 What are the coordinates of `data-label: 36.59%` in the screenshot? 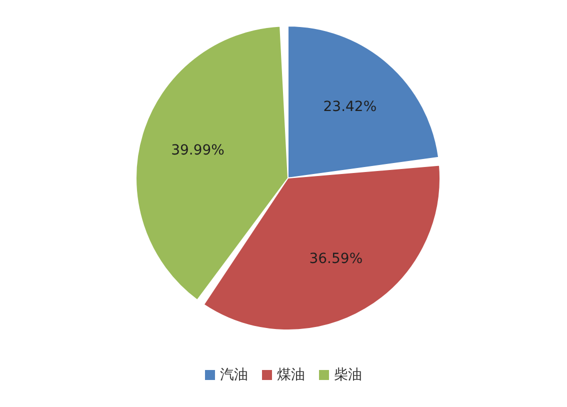 It's located at (336, 259).